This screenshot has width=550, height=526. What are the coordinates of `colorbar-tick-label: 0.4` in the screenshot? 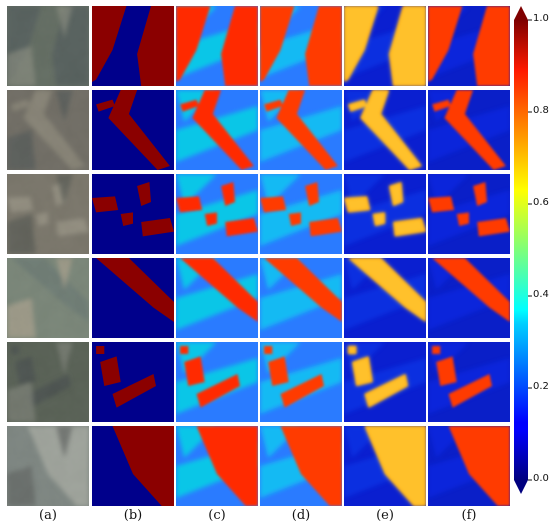 It's located at (541, 294).